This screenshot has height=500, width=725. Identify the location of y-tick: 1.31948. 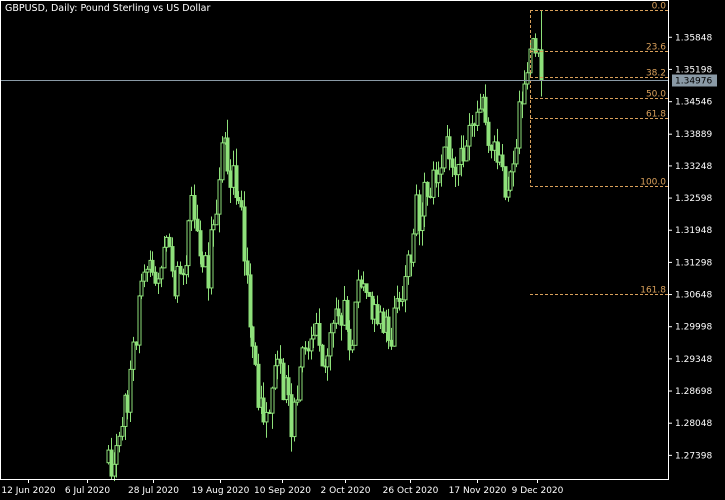
(690, 231).